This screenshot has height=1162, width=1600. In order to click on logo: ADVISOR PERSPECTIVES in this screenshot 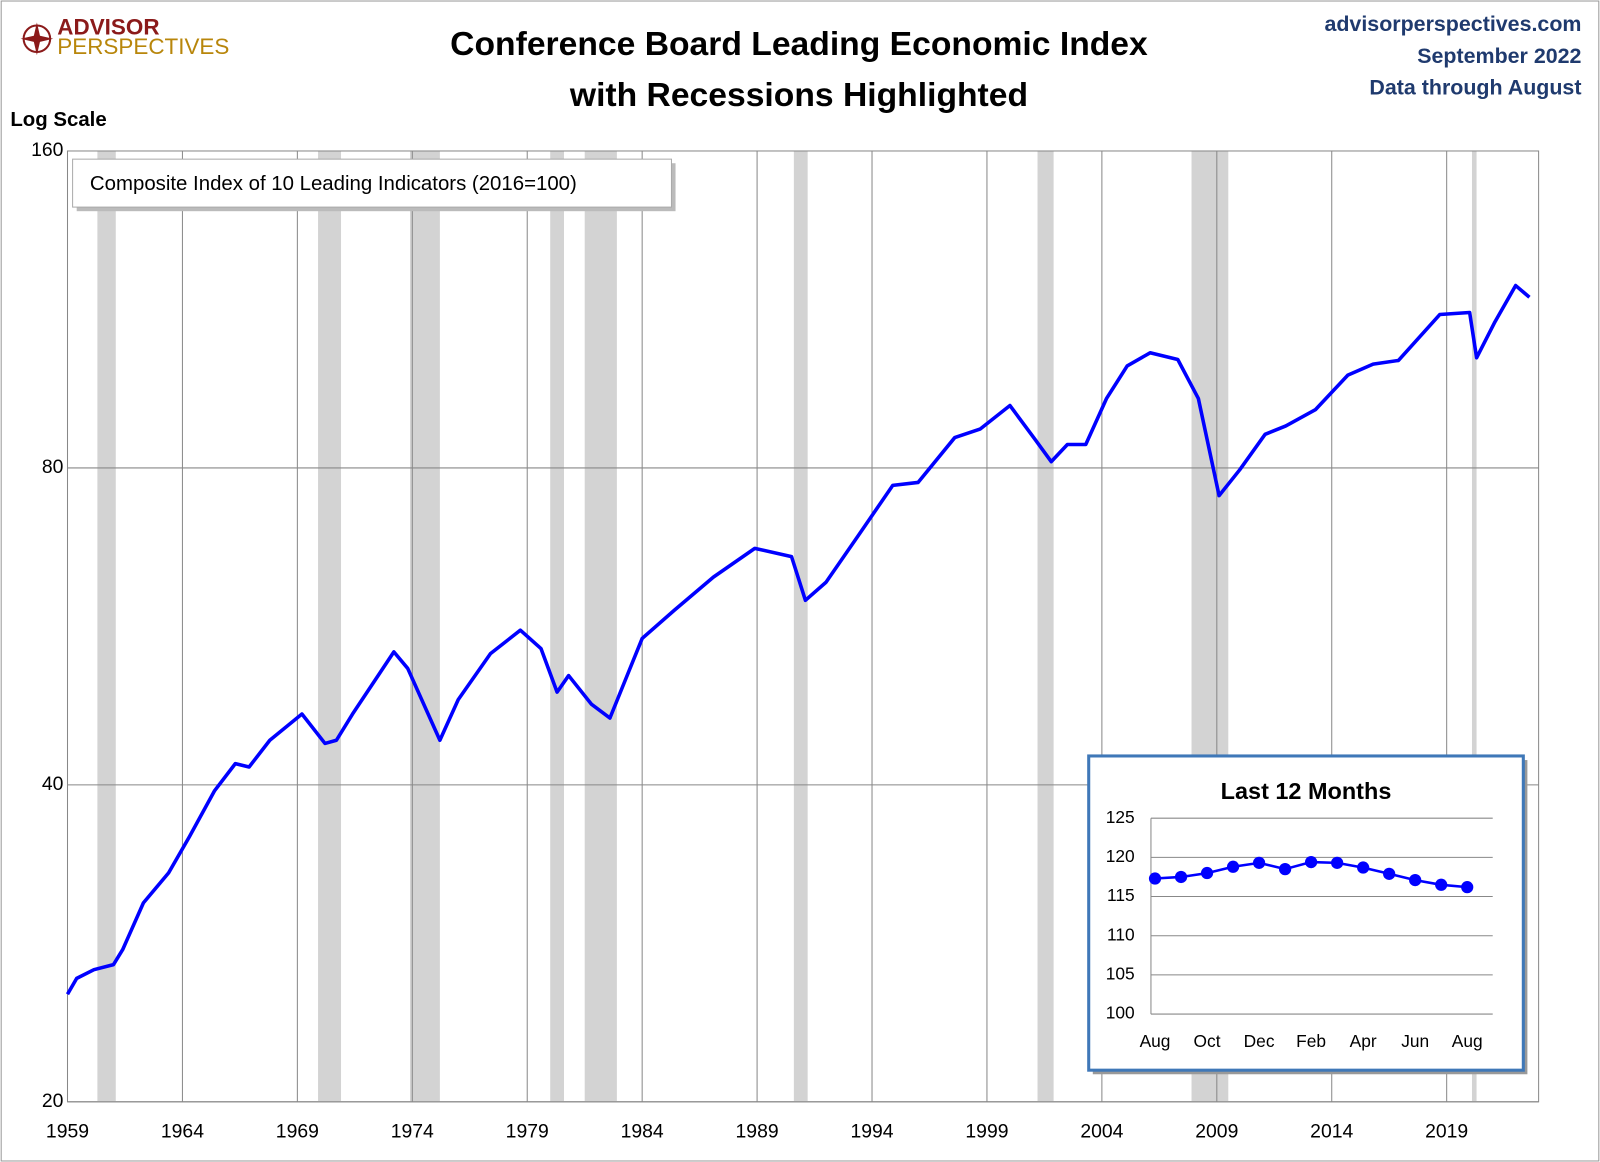, I will do `click(124, 36)`.